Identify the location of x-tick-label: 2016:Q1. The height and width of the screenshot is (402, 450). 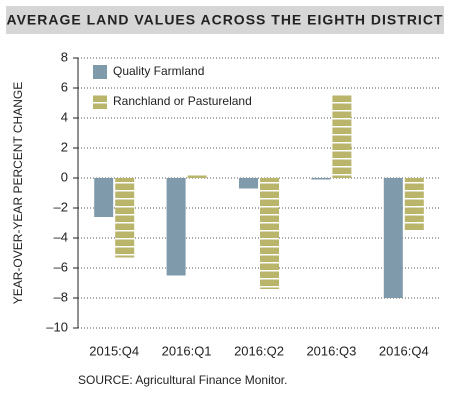
(187, 350).